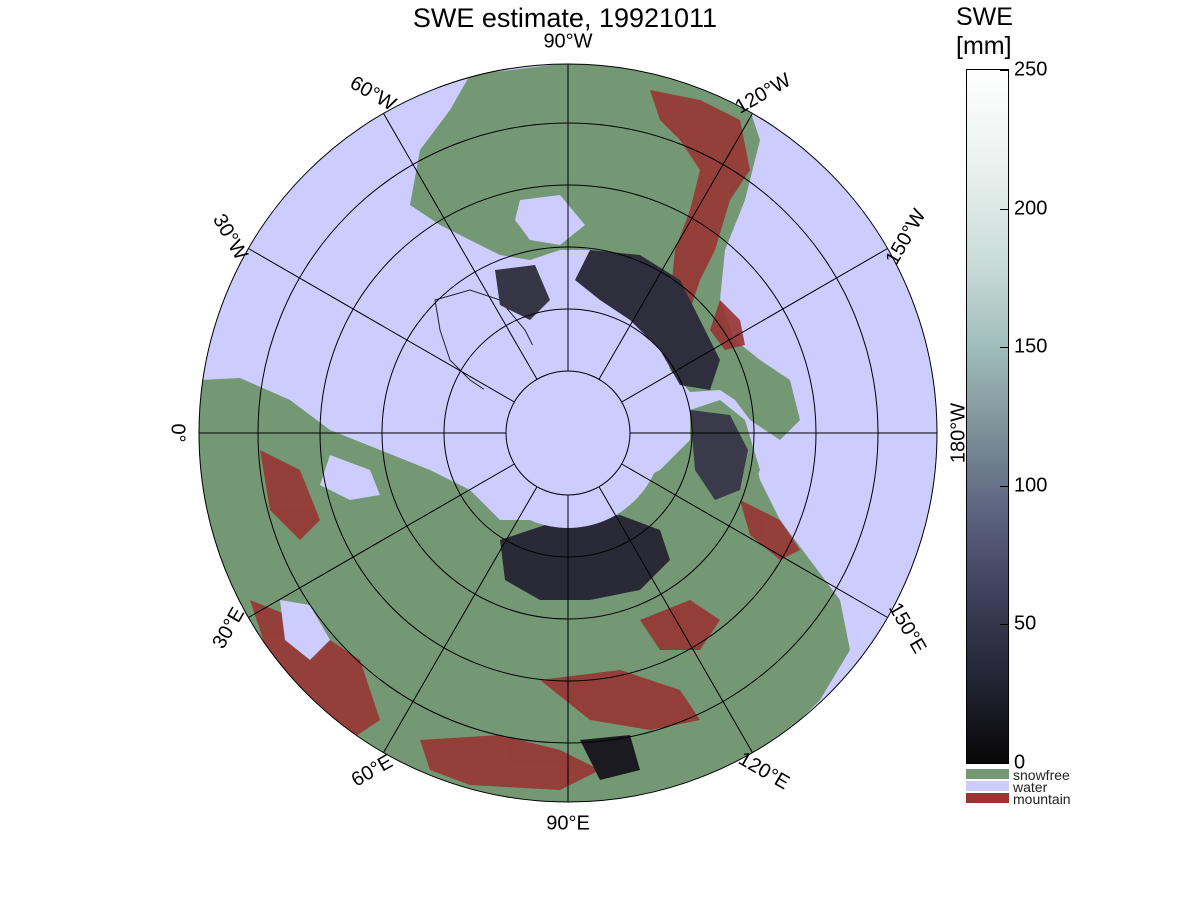  I want to click on colorbar-title: SWE [mm], so click(984, 32).